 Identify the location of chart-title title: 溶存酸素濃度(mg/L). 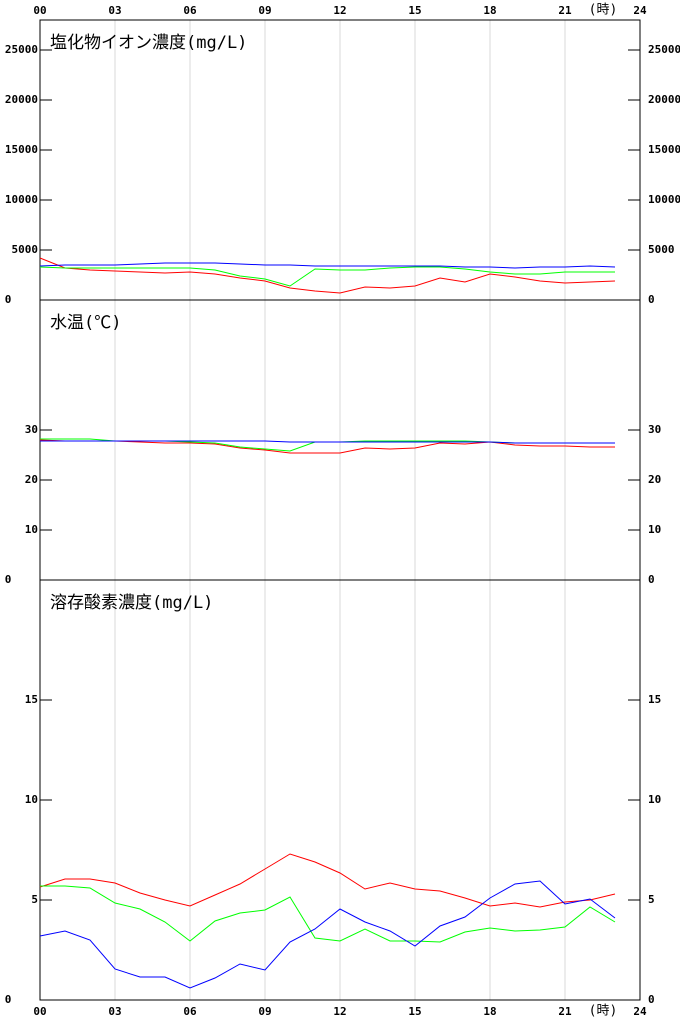
(131, 603).